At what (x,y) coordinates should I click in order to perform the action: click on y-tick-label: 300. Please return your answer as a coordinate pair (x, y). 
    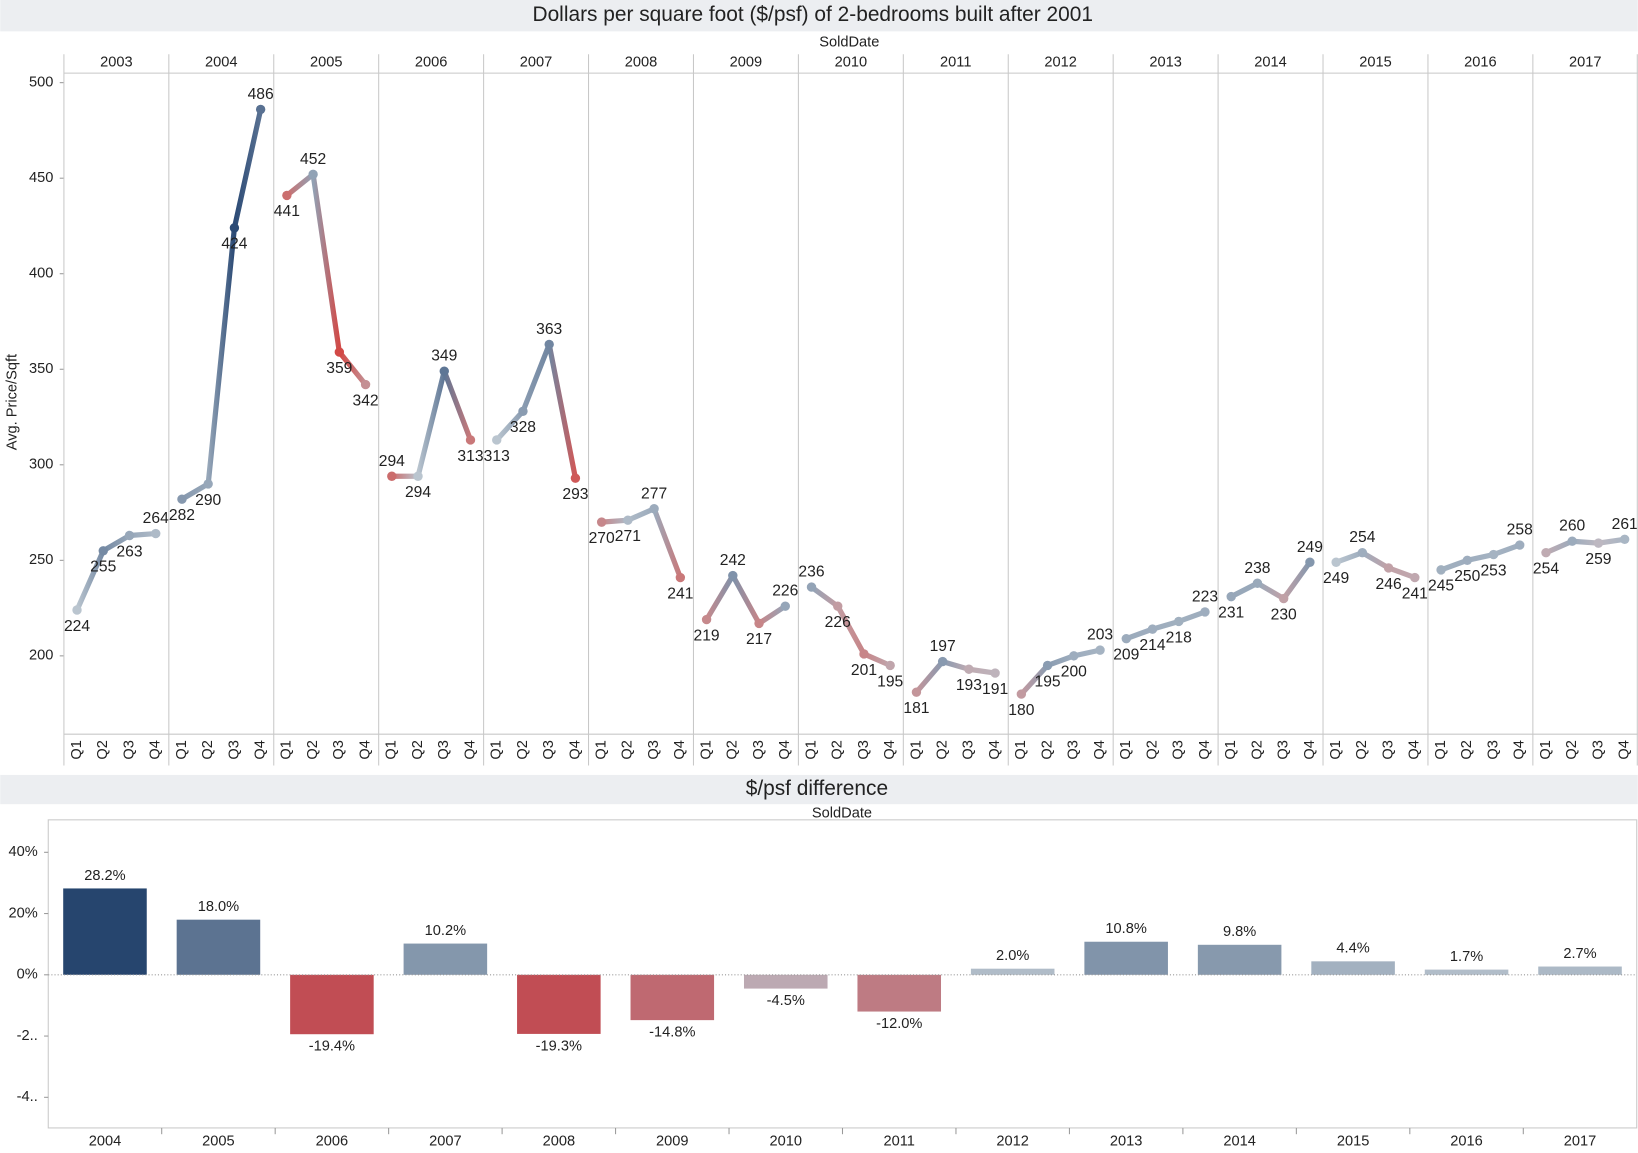
    Looking at the image, I should click on (41, 465).